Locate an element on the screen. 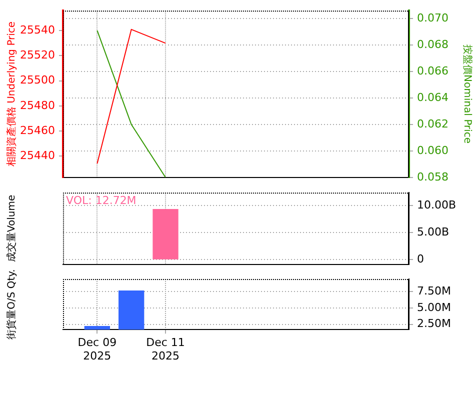 The width and height of the screenshot is (475, 400). y-axis-title: 成交量Volume is located at coordinates (12, 228).